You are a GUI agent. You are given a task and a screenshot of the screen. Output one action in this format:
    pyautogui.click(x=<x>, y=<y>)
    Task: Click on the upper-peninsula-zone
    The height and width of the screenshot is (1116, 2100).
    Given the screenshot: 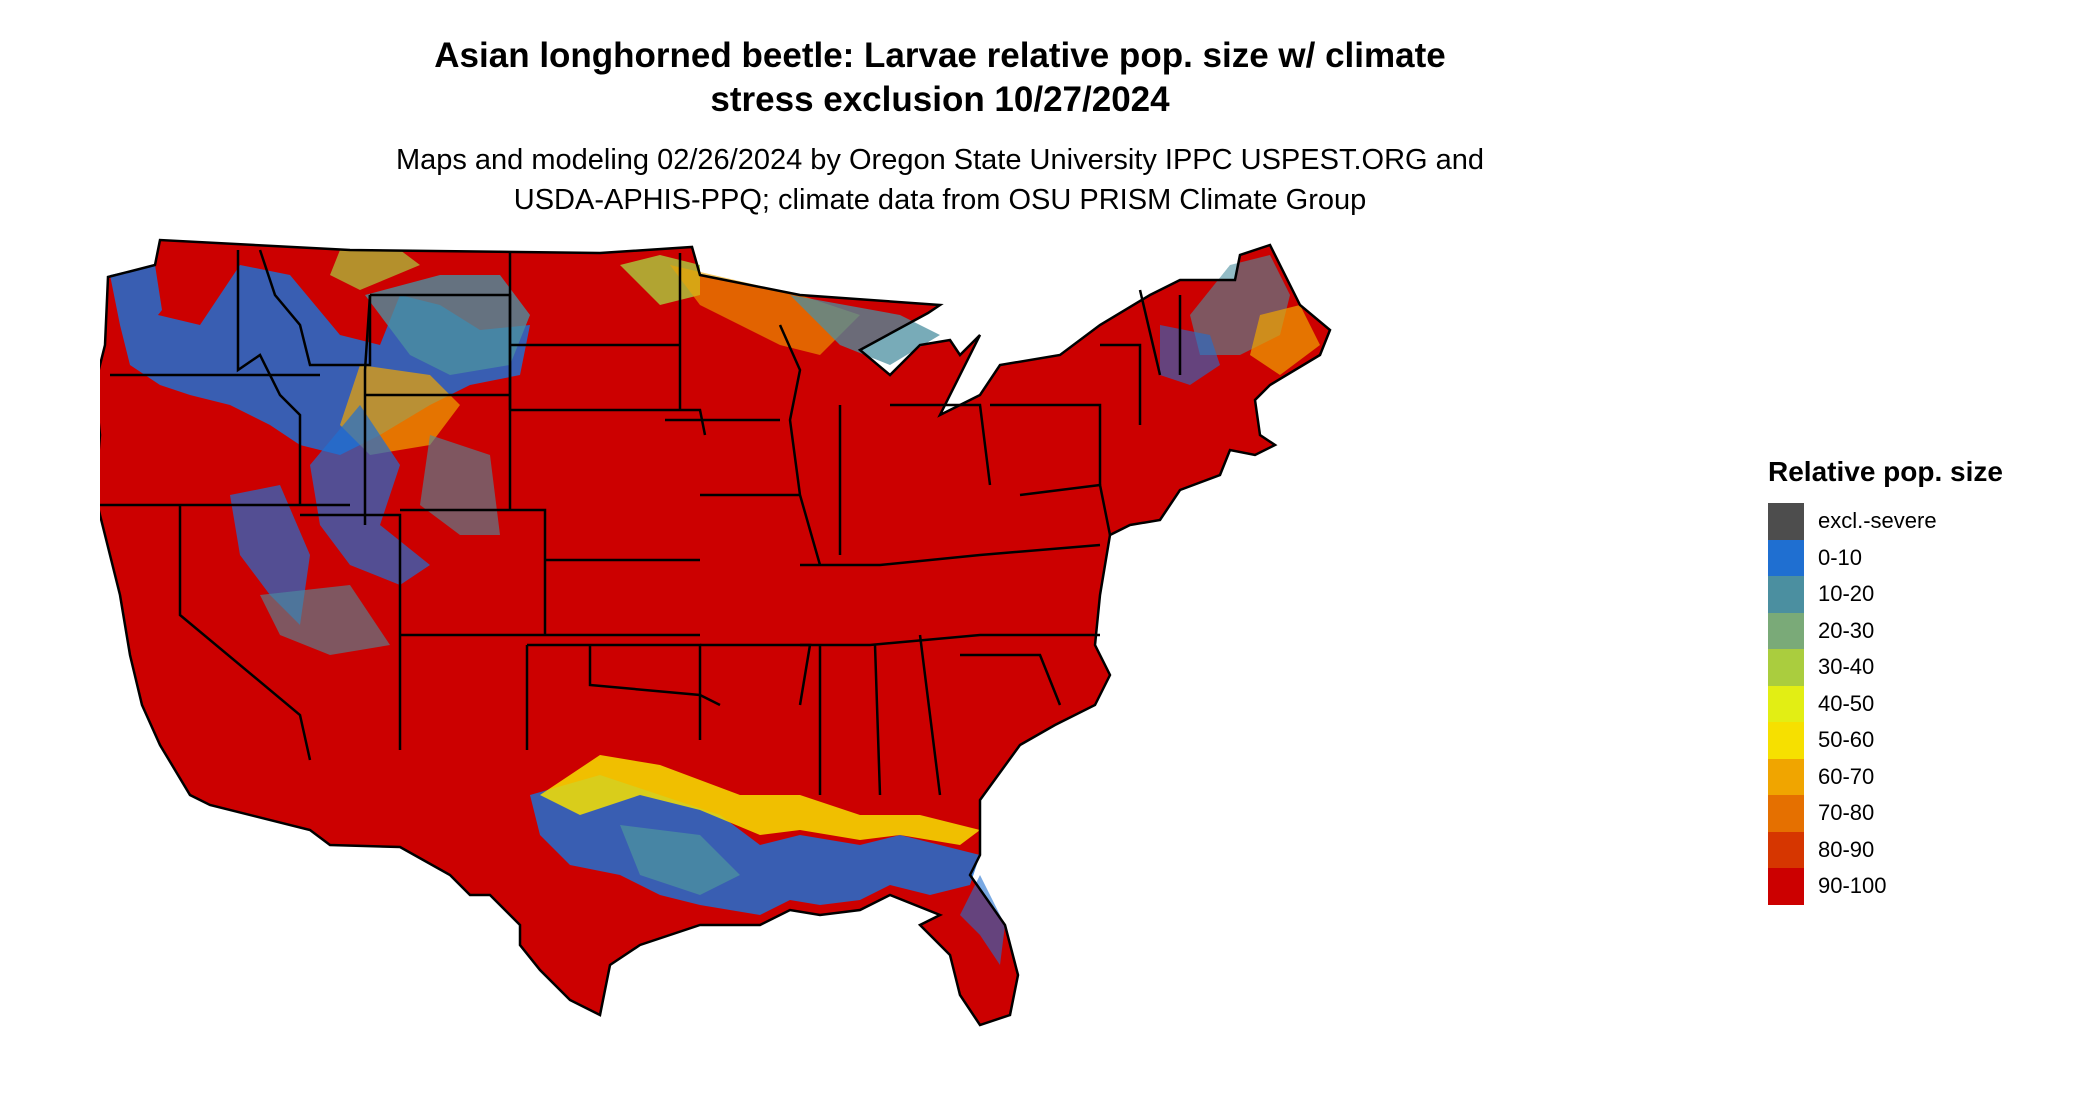 What is the action you would take?
    pyautogui.click(x=865, y=330)
    